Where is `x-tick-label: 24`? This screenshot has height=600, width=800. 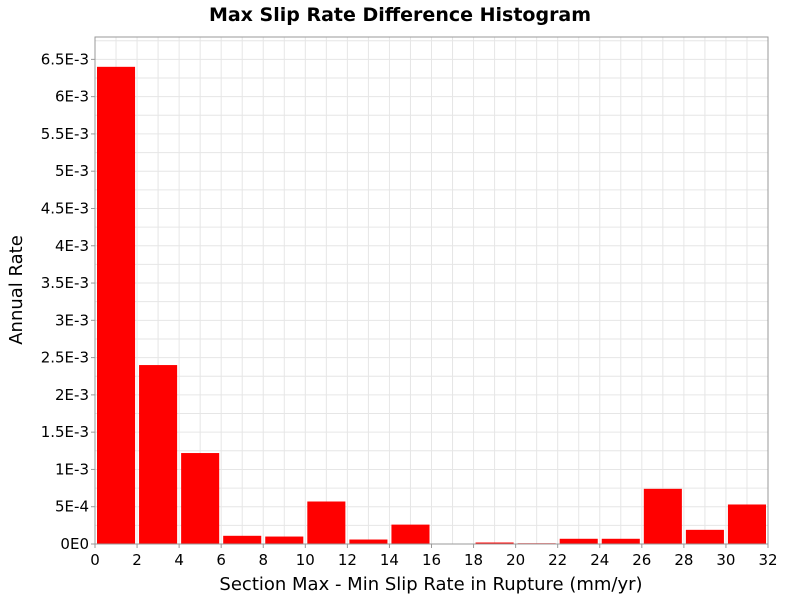 x-tick-label: 24 is located at coordinates (599, 560).